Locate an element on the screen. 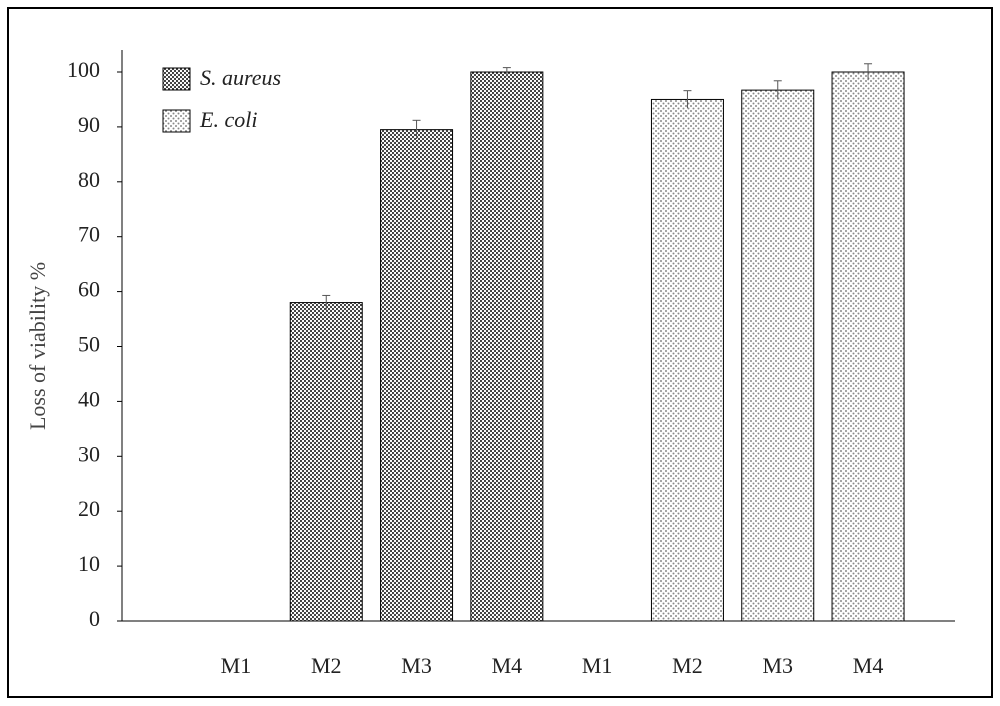  legend-label: S. aureus is located at coordinates (240, 77).